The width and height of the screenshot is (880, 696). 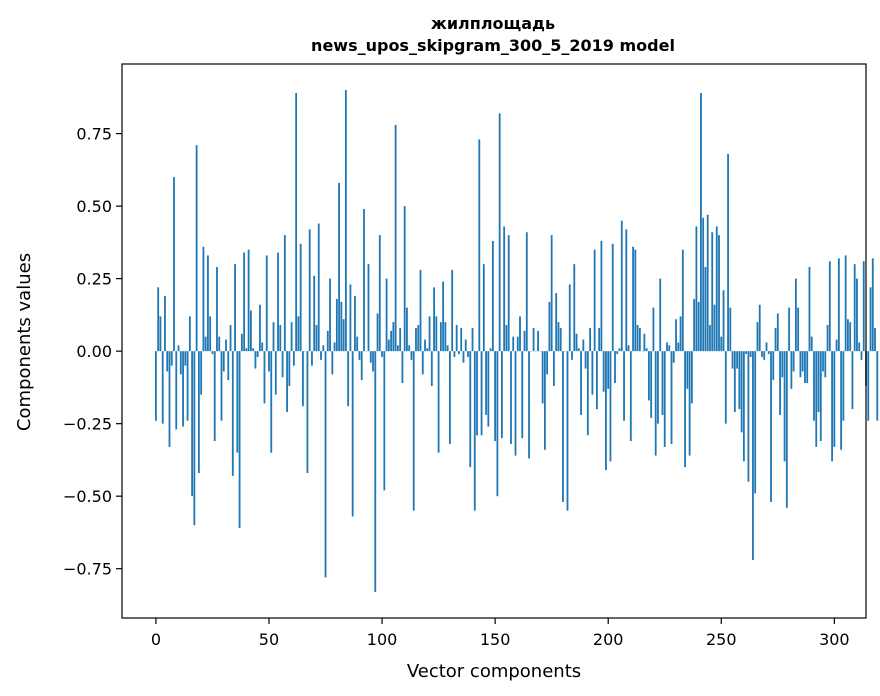 I want to click on y-tick-label: 0.50, so click(x=94, y=206).